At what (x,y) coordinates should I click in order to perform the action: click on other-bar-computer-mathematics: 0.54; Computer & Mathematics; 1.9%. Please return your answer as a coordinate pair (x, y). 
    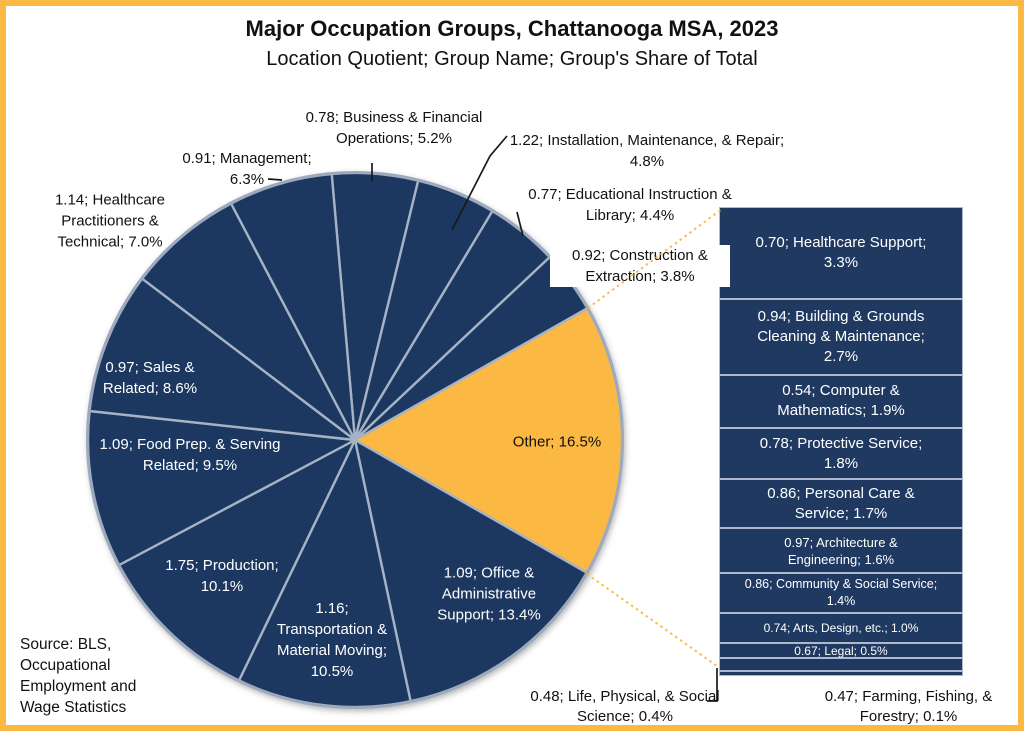
    Looking at the image, I should click on (841, 401).